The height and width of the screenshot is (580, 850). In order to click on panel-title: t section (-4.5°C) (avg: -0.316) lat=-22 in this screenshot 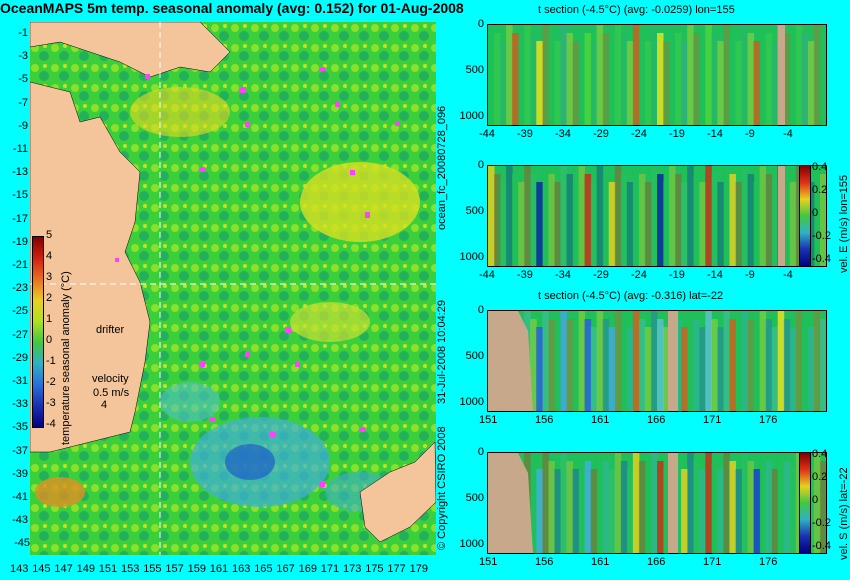, I will do `click(631, 296)`.